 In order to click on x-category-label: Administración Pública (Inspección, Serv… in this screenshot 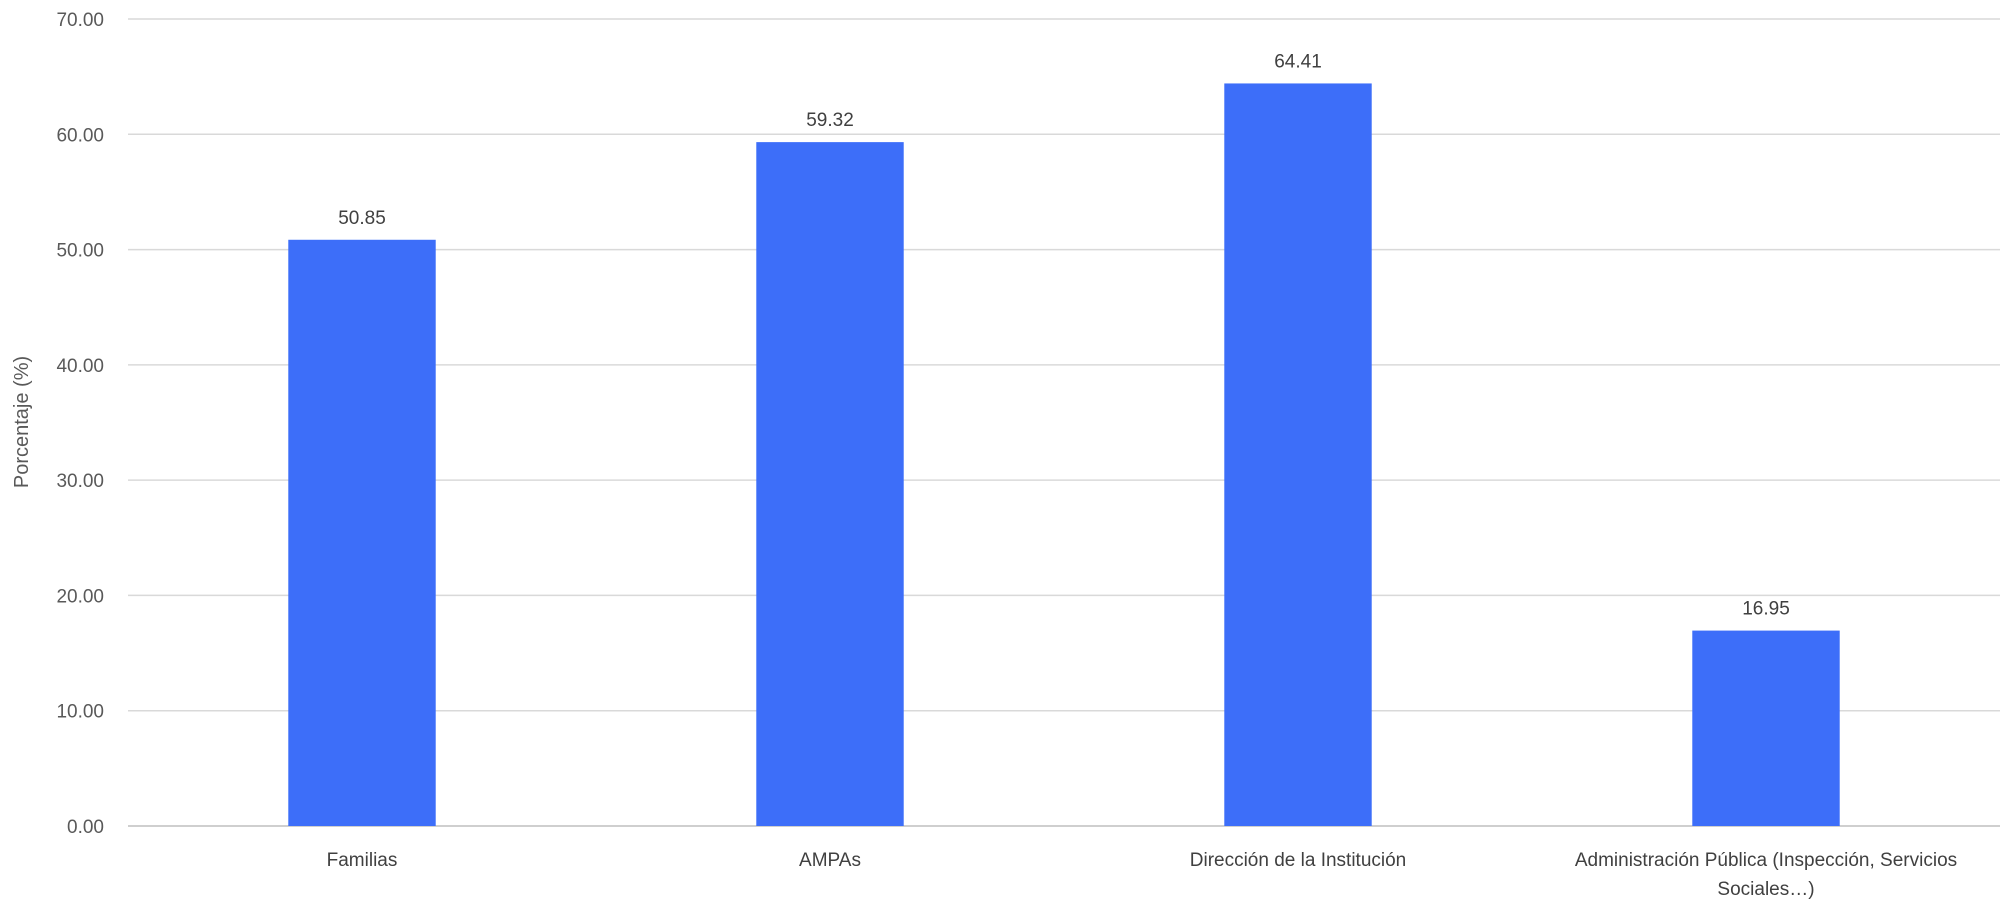, I will do `click(1766, 874)`.